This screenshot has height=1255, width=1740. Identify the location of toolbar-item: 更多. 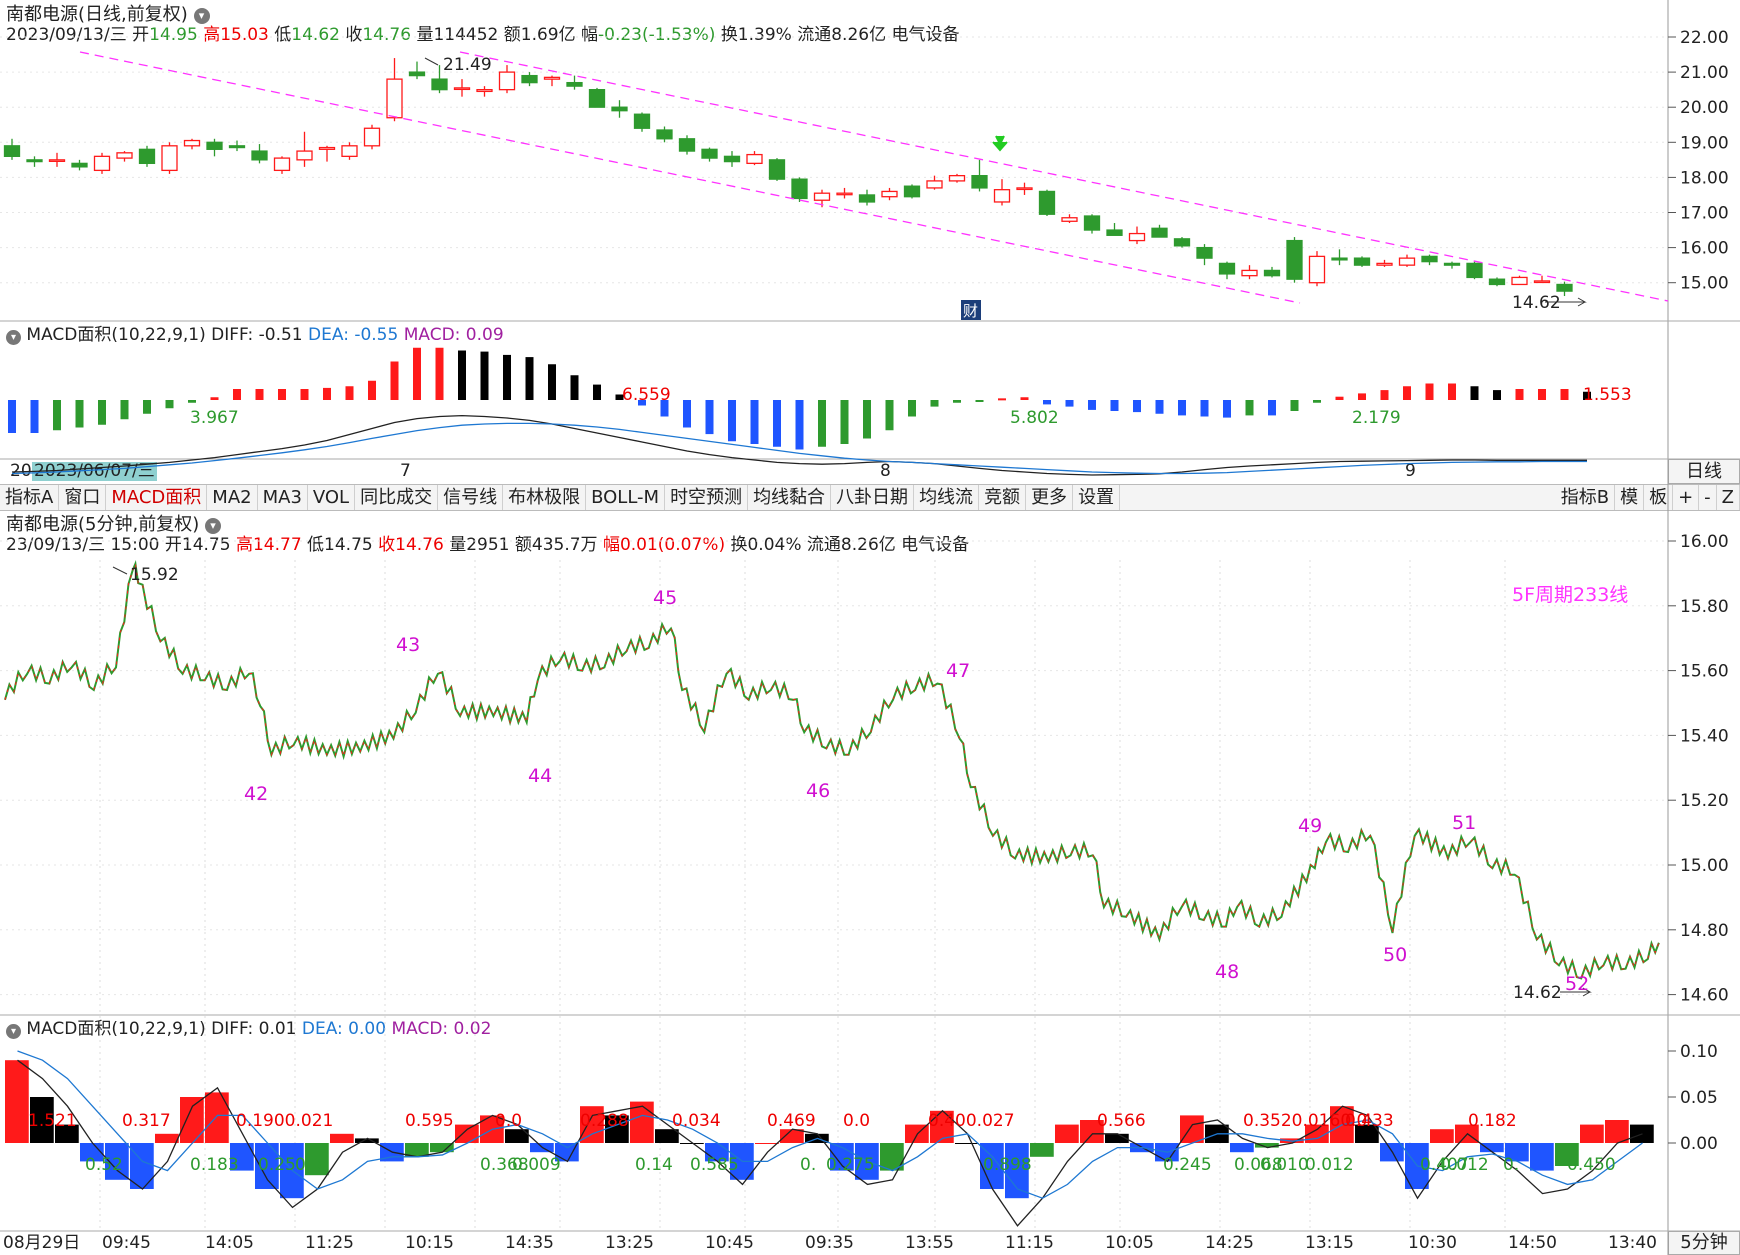
(1050, 497).